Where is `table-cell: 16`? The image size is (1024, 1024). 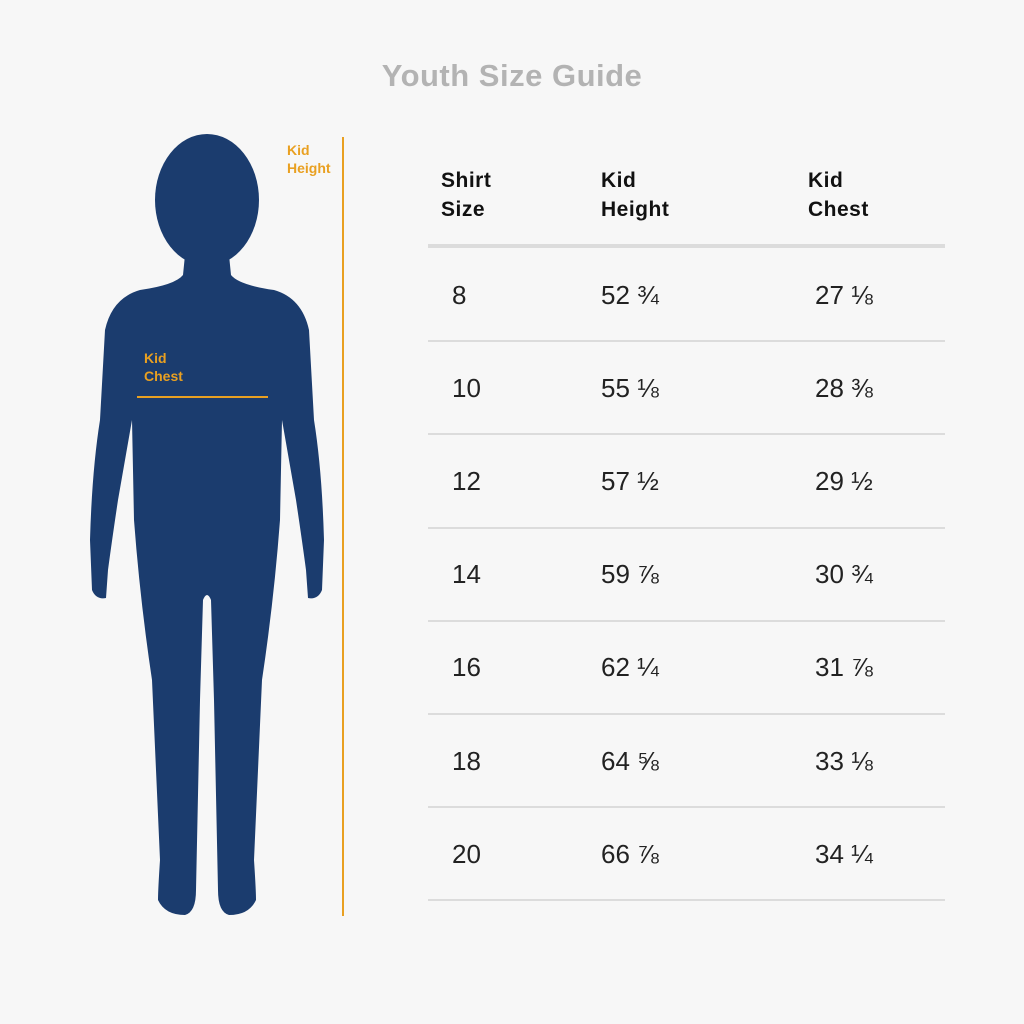 table-cell: 16 is located at coordinates (466, 667).